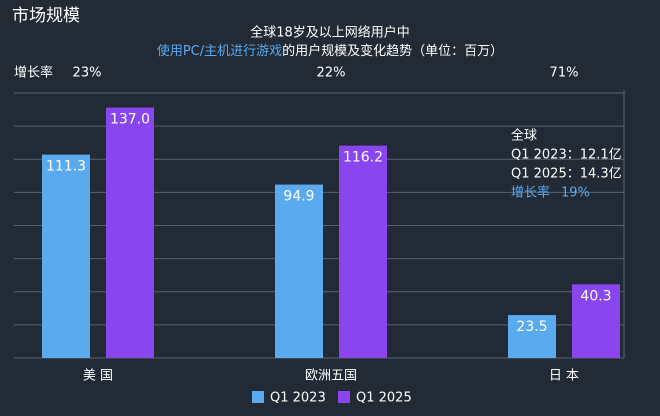 The width and height of the screenshot is (660, 416). What do you see at coordinates (219, 51) in the screenshot?
I see `subtitle-highlight: 使用PC/主机进行游戏` at bounding box center [219, 51].